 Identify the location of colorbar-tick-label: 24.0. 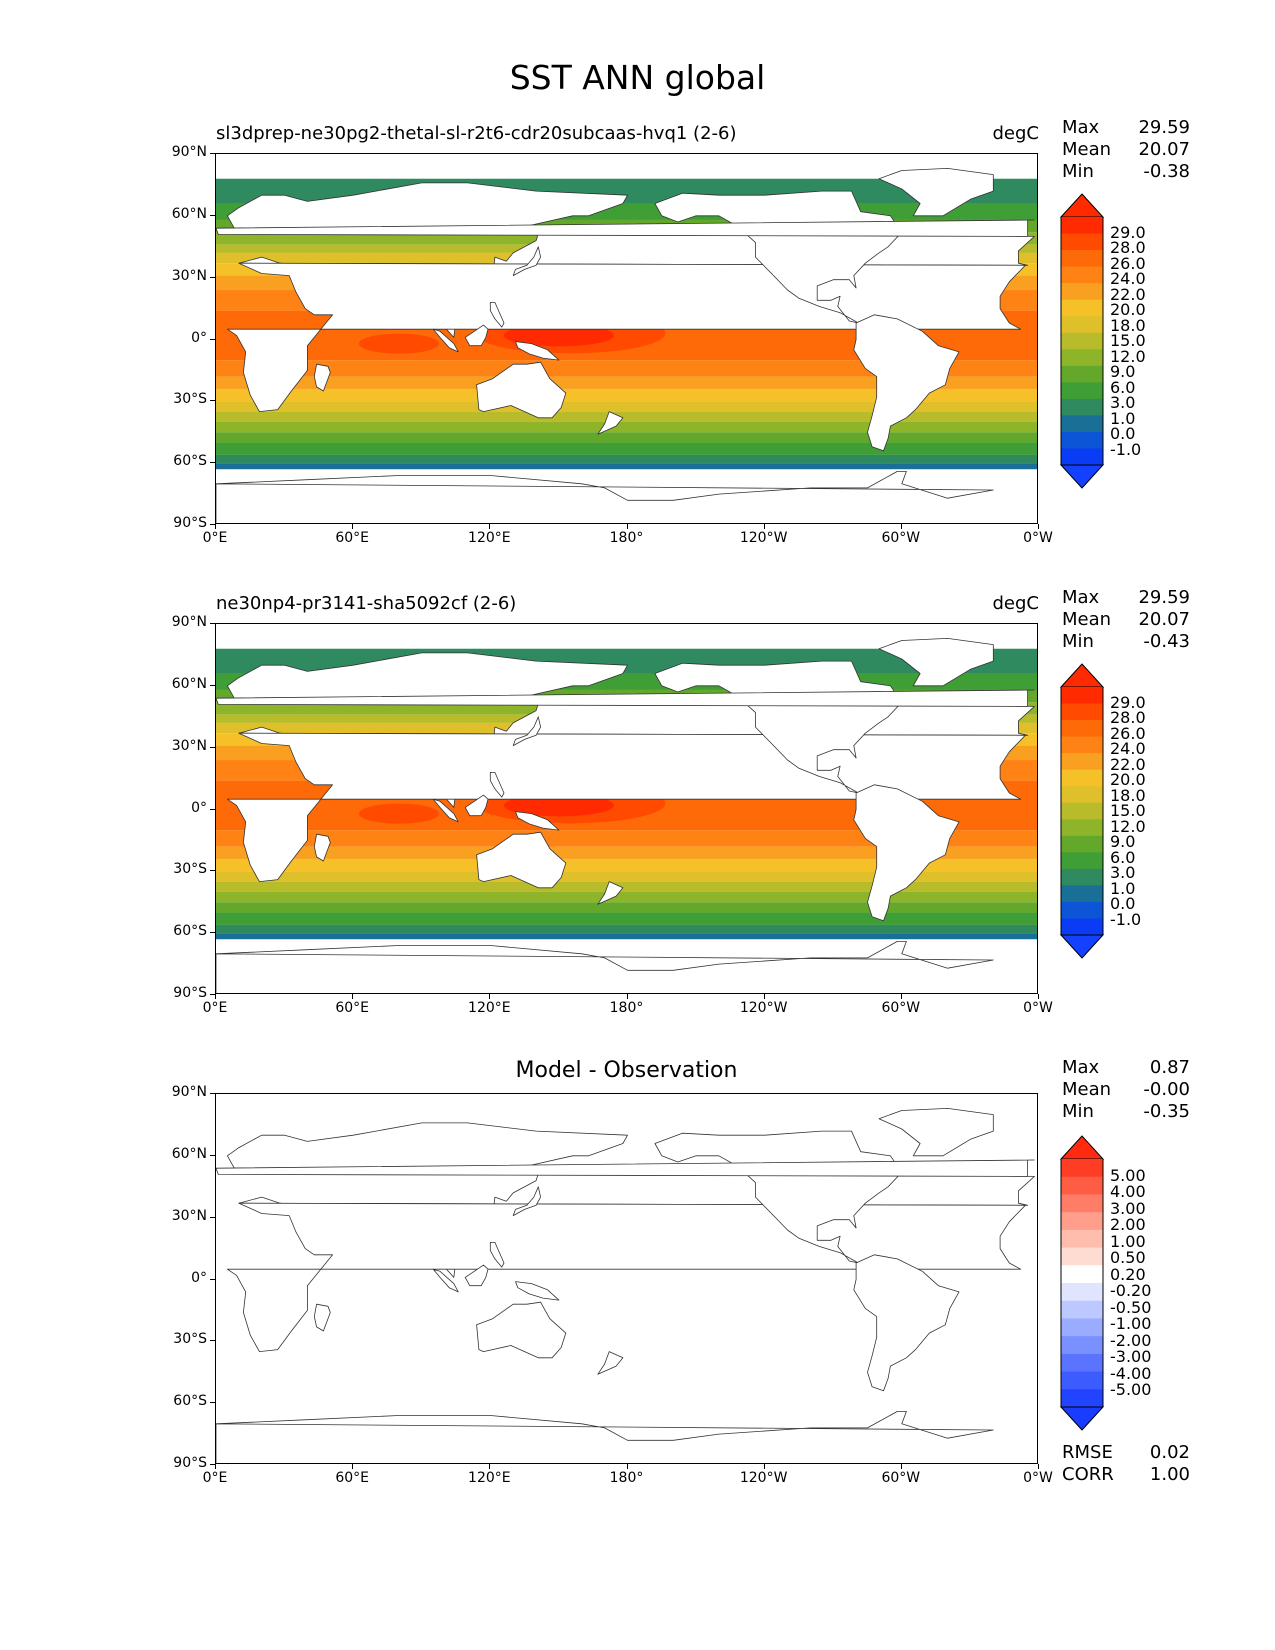
(1128, 748).